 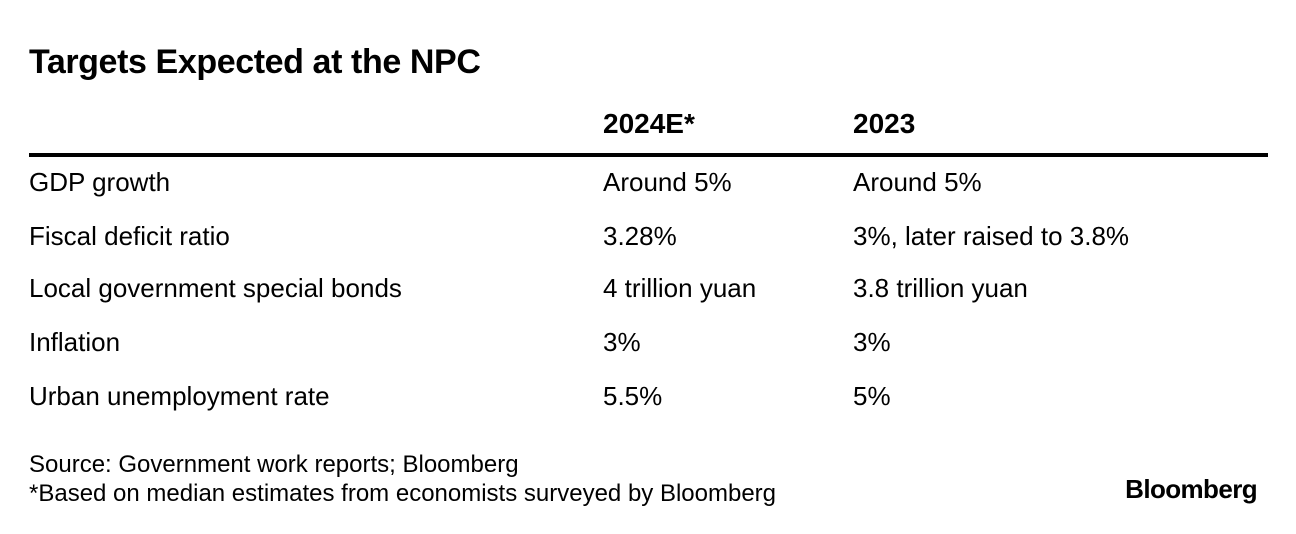 What do you see at coordinates (648, 155) in the screenshot?
I see `header-rule` at bounding box center [648, 155].